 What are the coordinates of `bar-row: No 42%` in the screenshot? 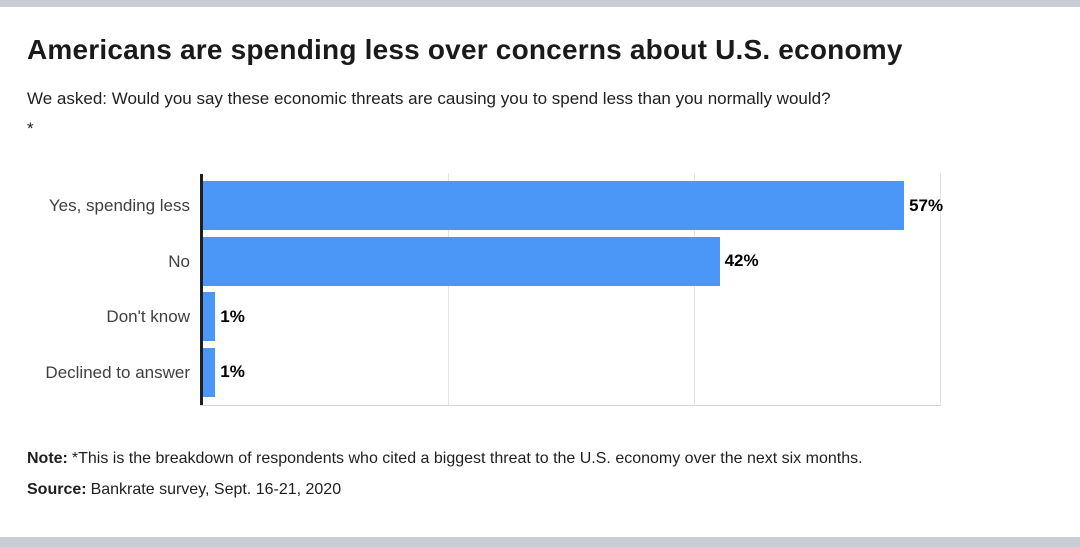 It's located at (540, 262).